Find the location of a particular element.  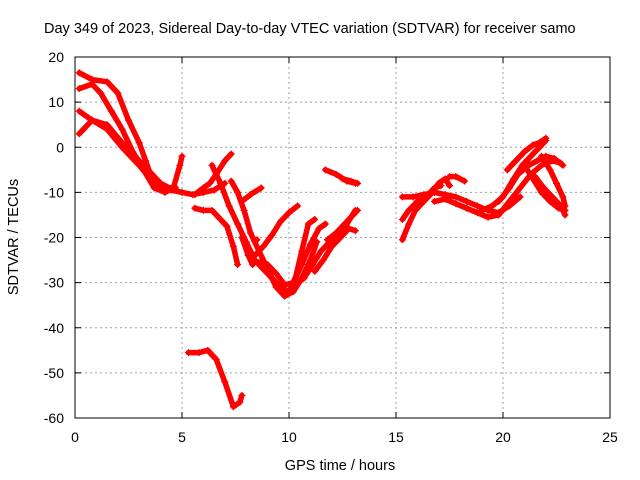

y-tick-label: 20 is located at coordinates (56, 57).